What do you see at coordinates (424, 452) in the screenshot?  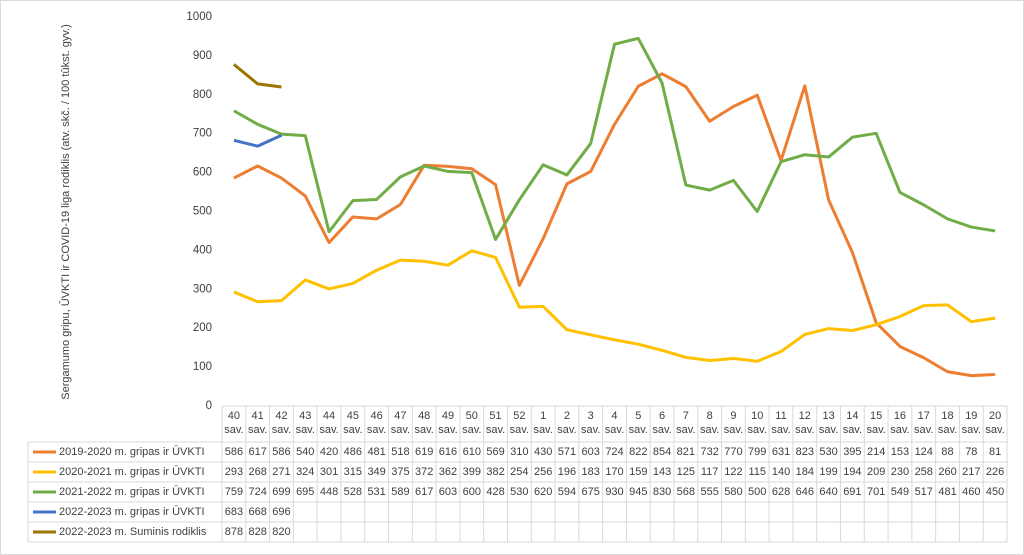 I see `table-value: 619` at bounding box center [424, 452].